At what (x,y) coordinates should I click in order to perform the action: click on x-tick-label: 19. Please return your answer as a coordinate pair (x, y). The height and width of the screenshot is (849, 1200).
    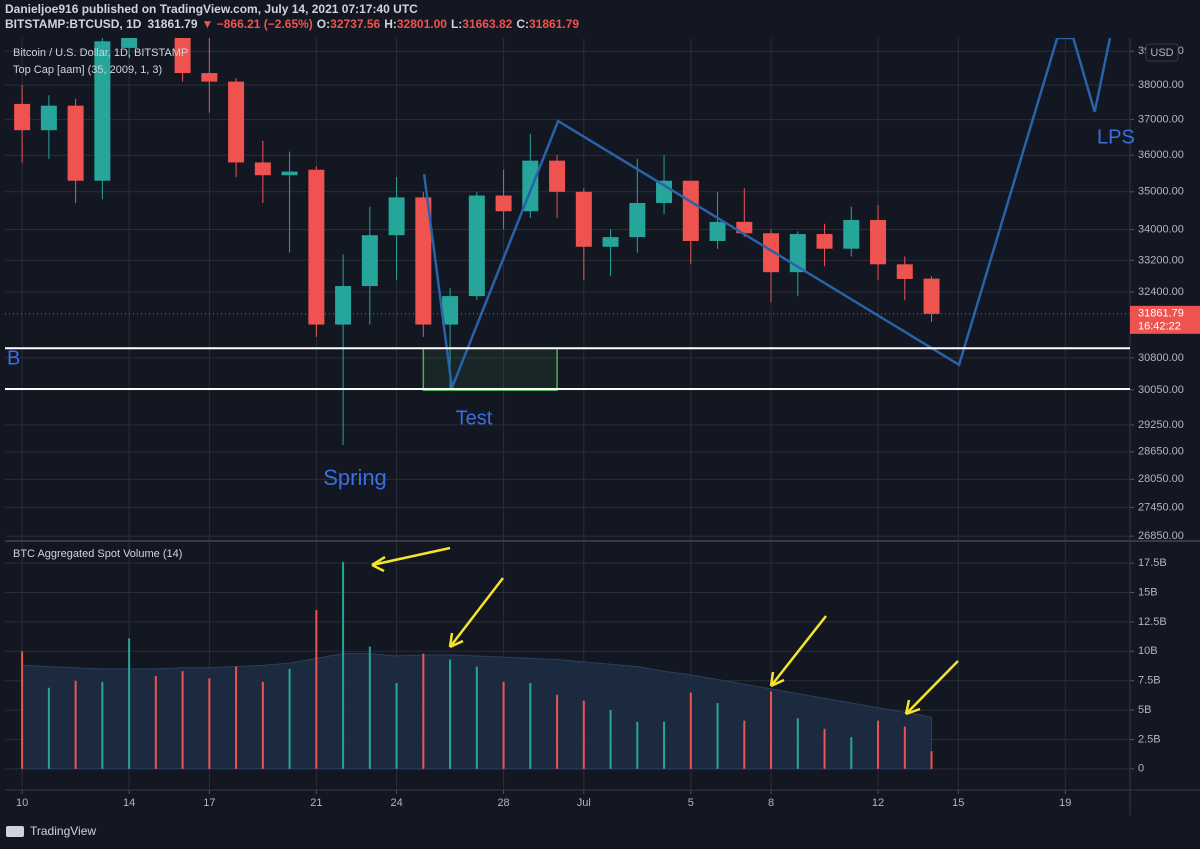
    Looking at the image, I should click on (1065, 803).